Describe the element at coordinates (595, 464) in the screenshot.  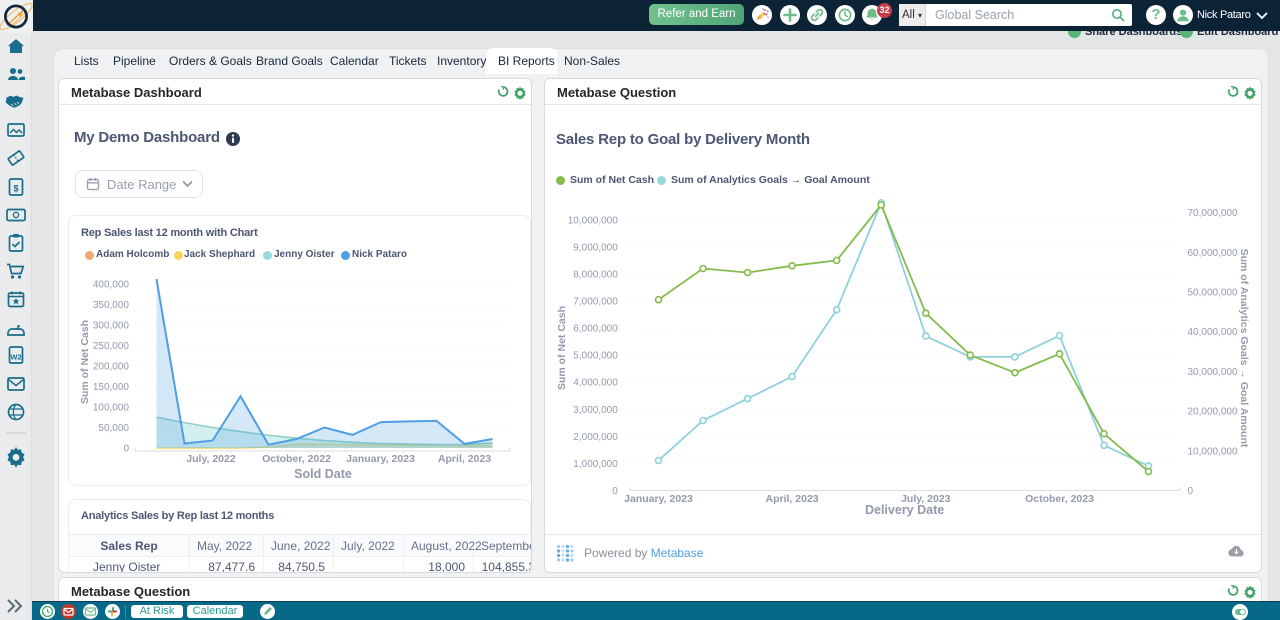
I see `svg-text: 1,000,000` at that location.